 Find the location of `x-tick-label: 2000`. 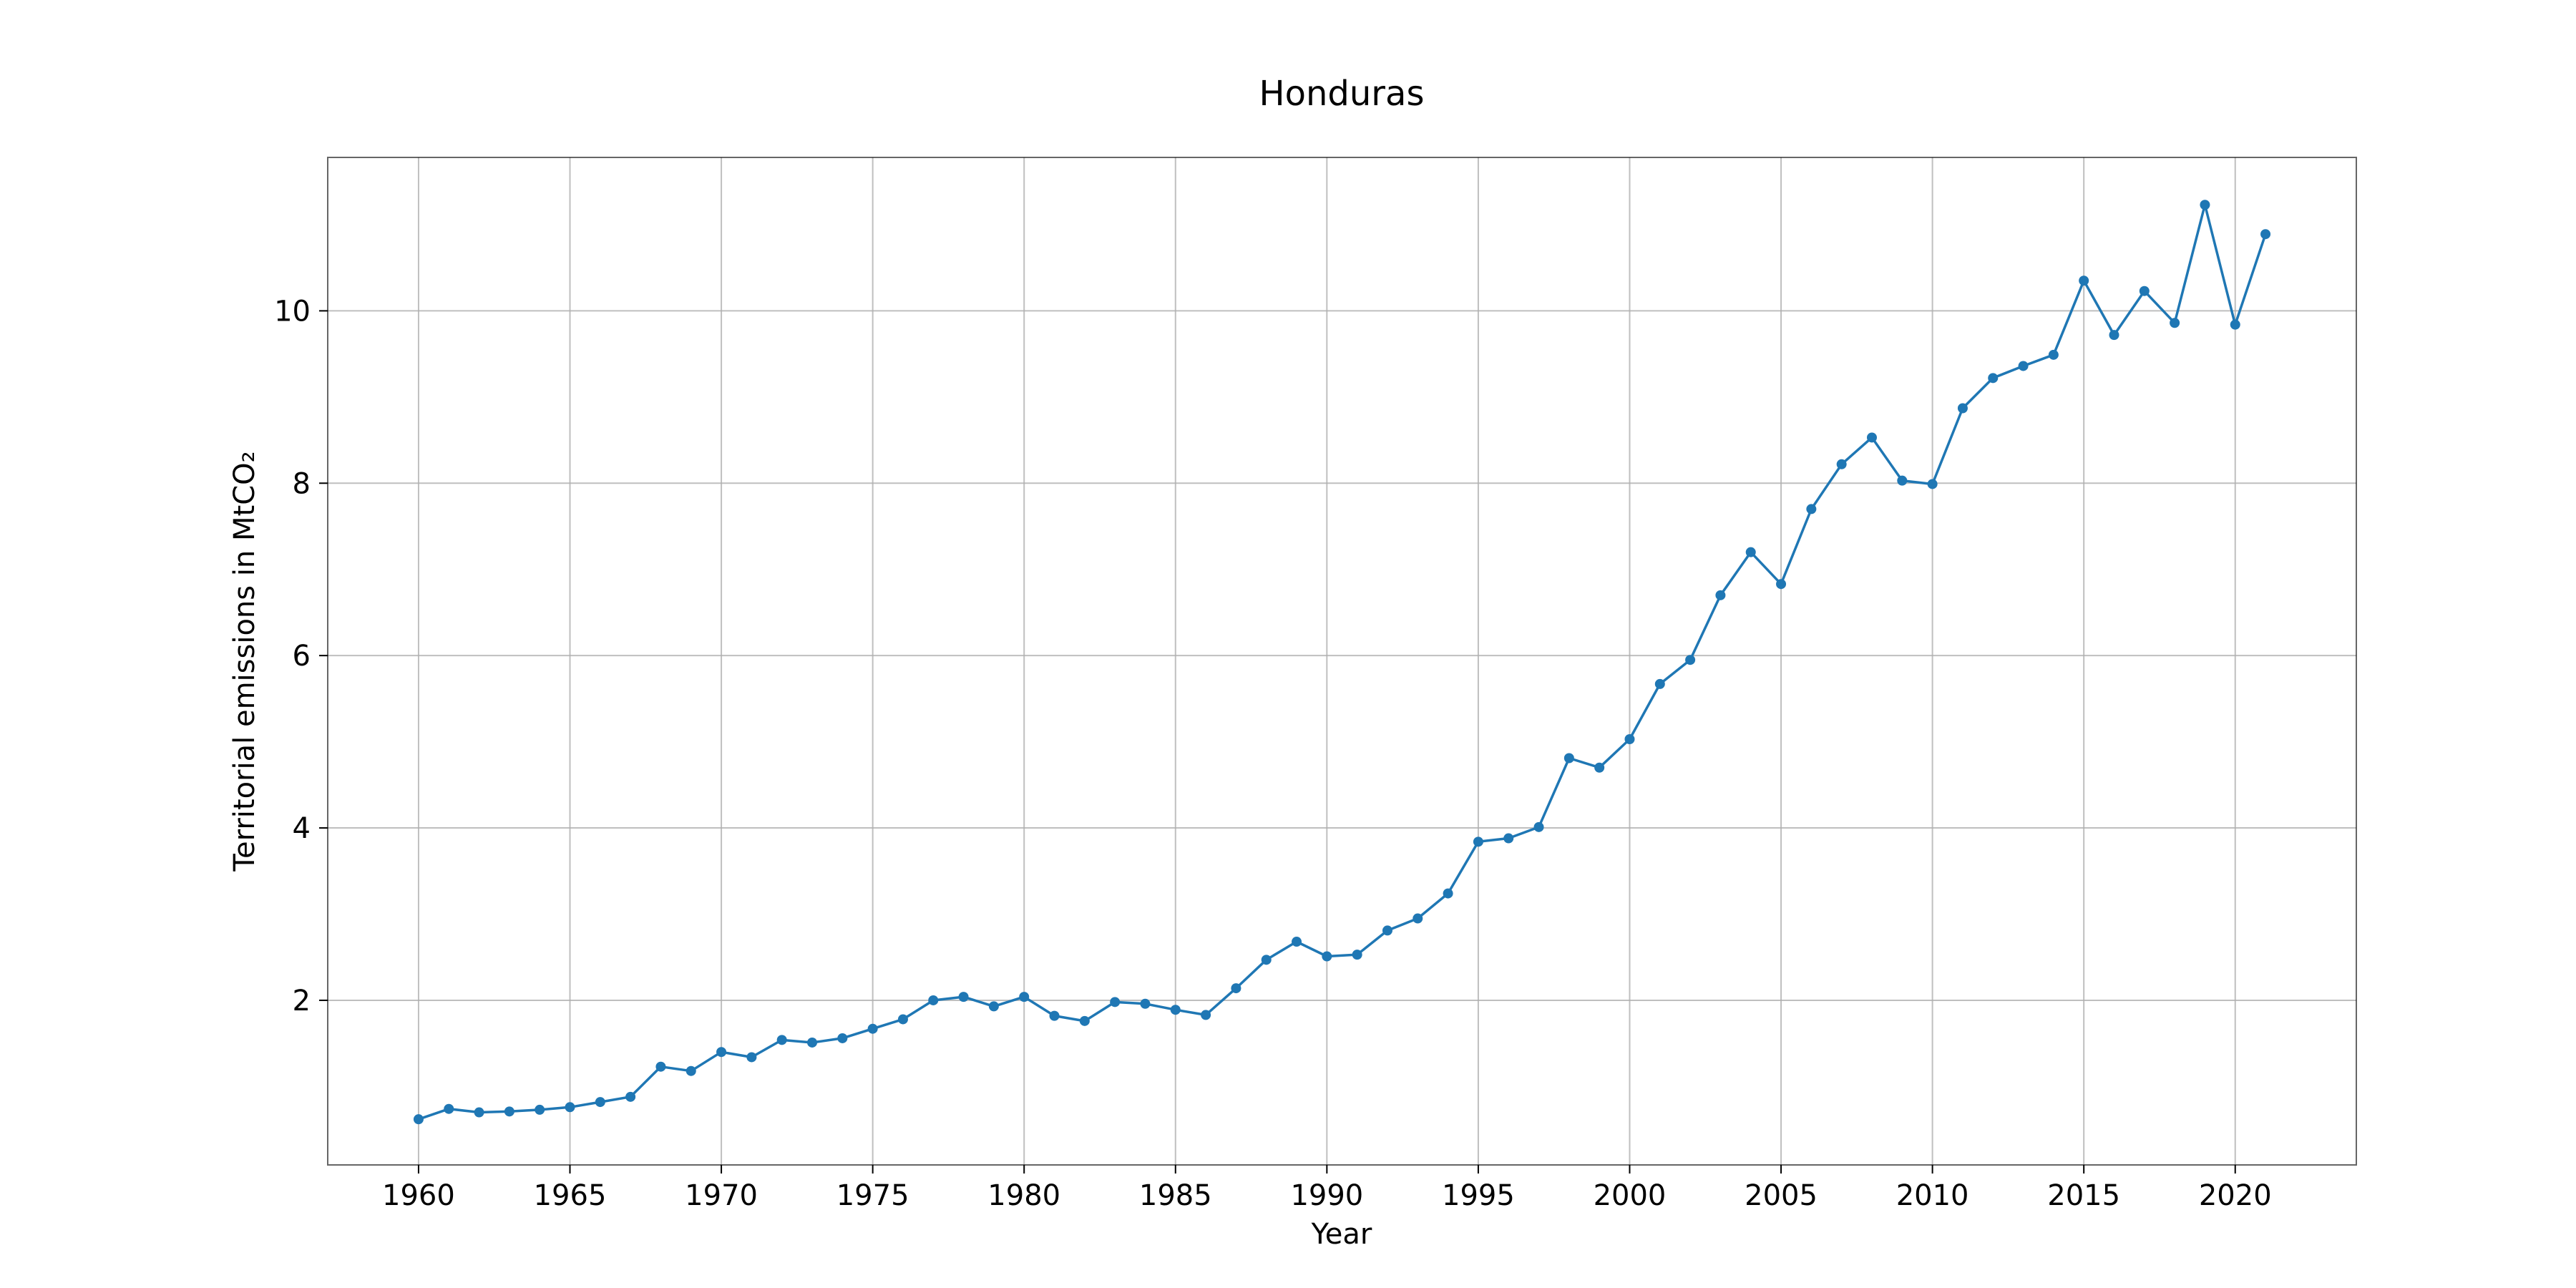

x-tick-label: 2000 is located at coordinates (1630, 1195).